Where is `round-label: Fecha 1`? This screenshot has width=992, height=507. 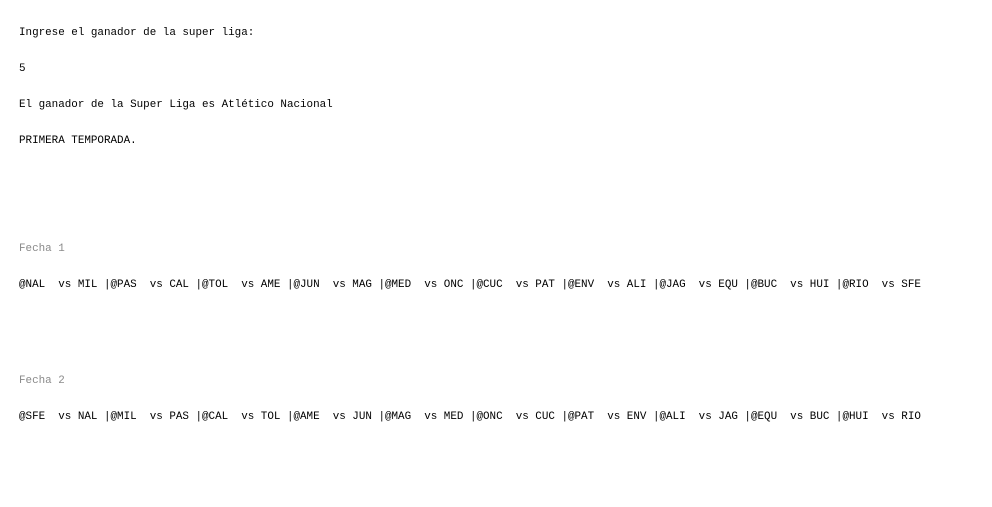
round-label: Fecha 1 is located at coordinates (42, 249).